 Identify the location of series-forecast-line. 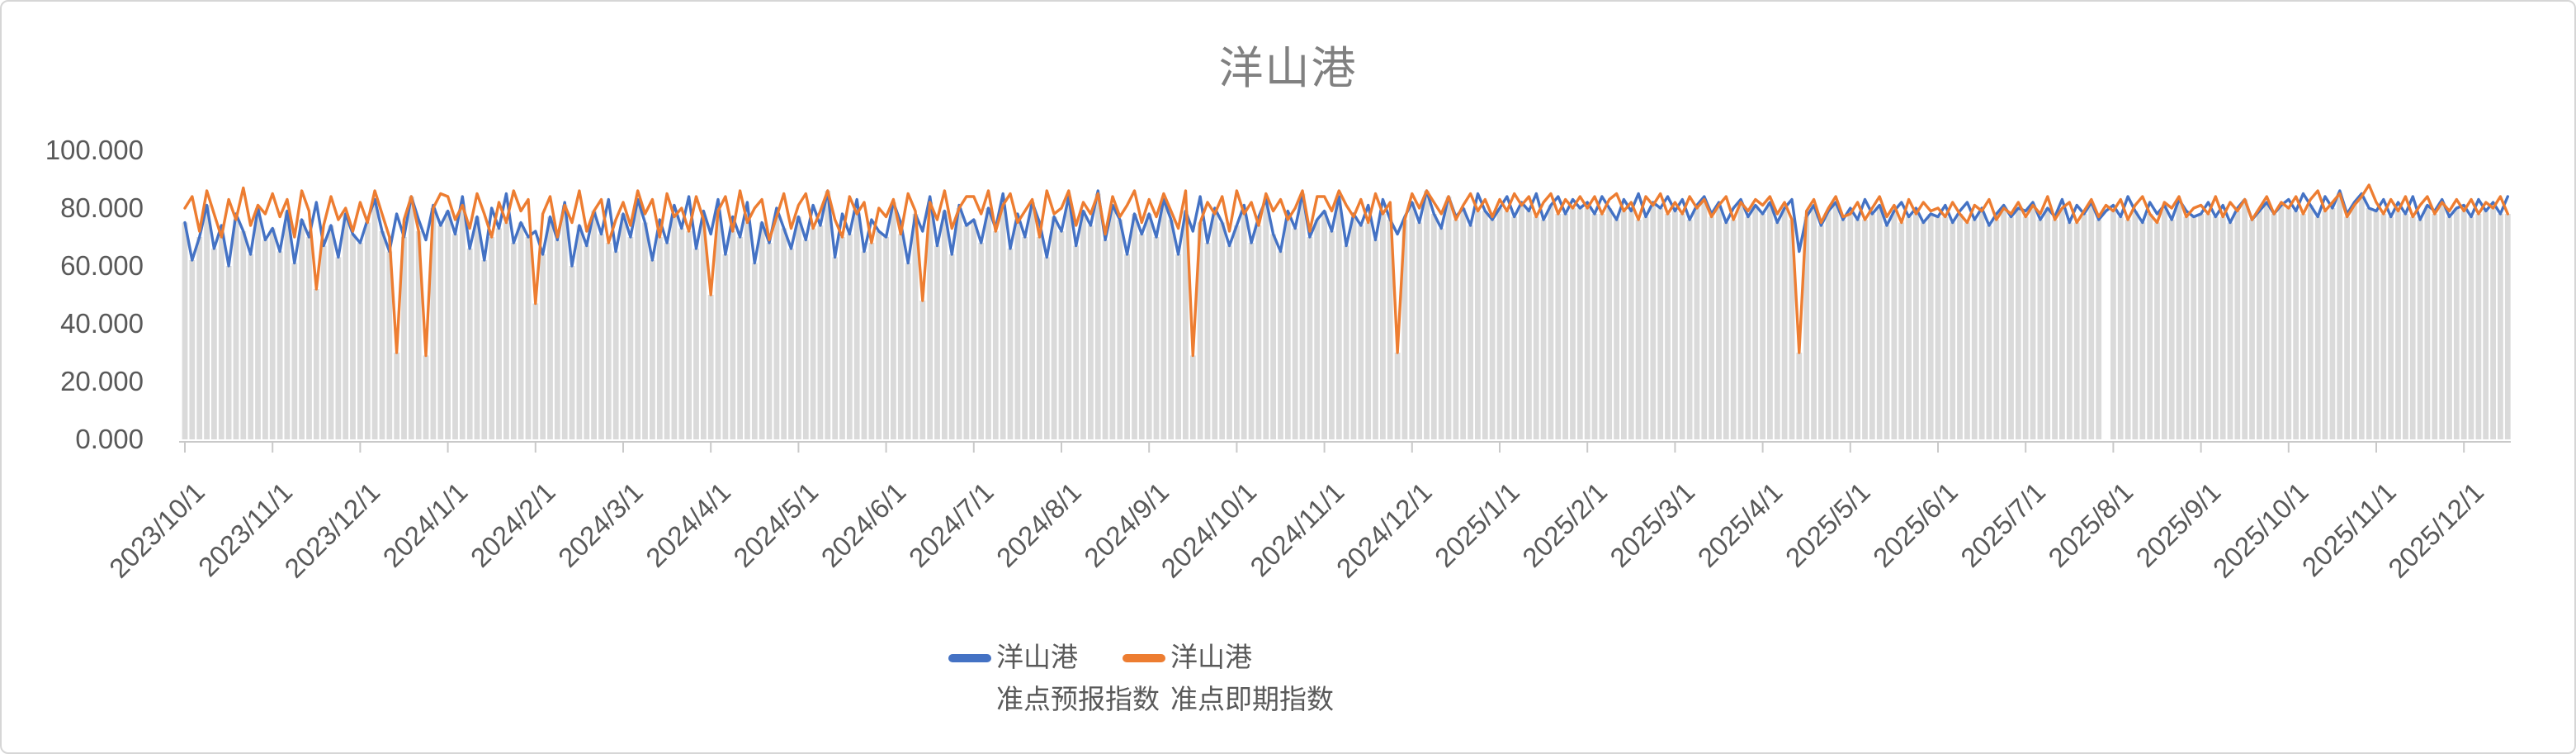
(1346, 228).